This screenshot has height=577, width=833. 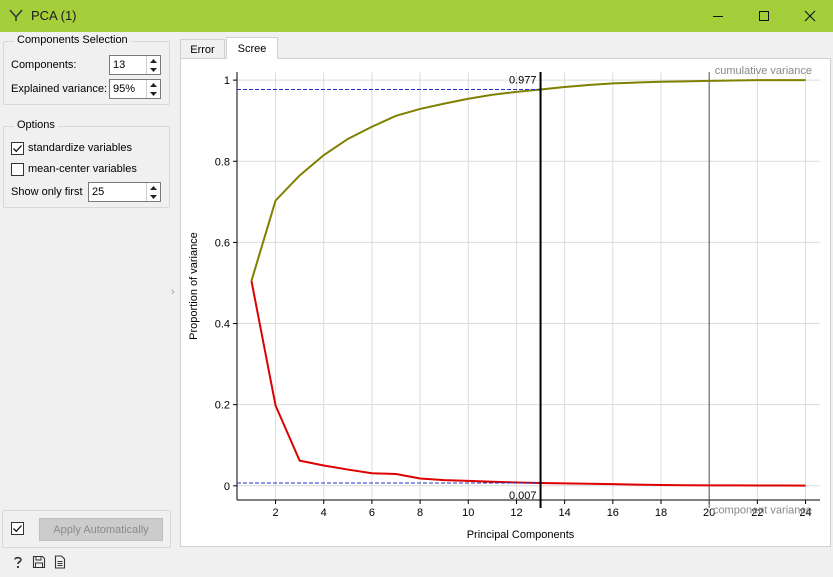 What do you see at coordinates (153, 84) in the screenshot?
I see `explained-variance-up-arrow-icon` at bounding box center [153, 84].